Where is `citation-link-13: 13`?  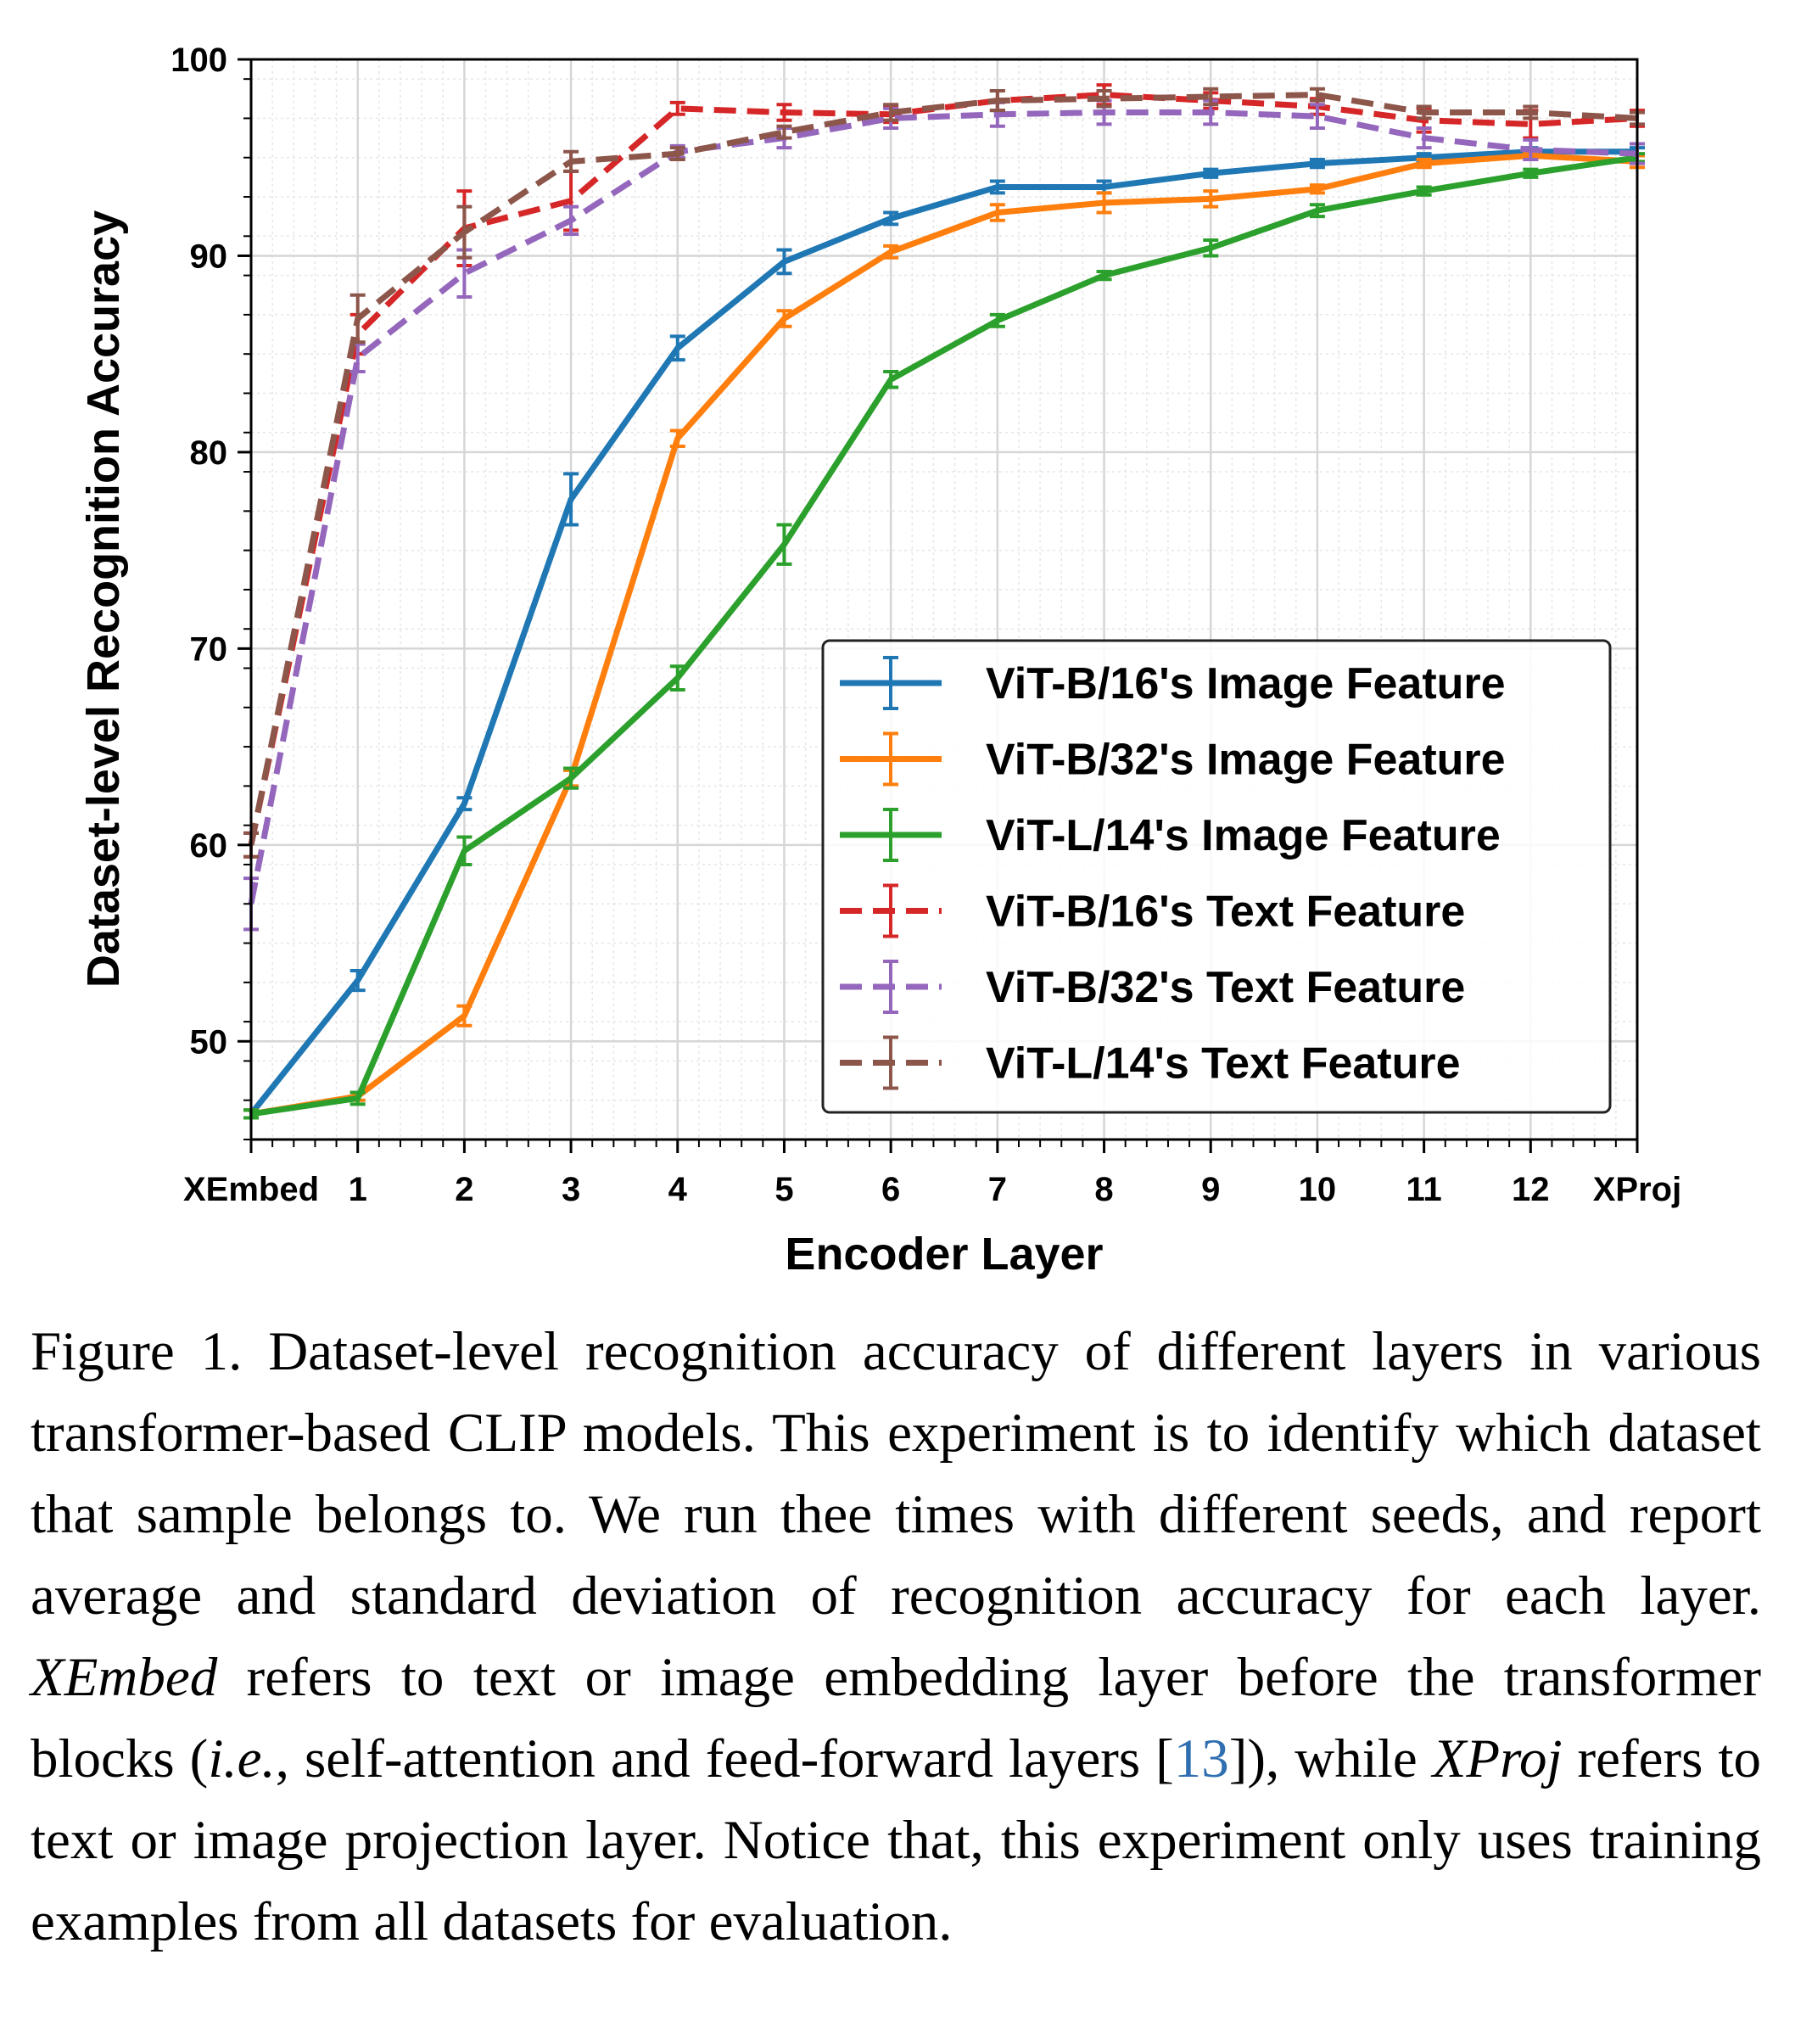
citation-link-13: 13 is located at coordinates (1201, 1759).